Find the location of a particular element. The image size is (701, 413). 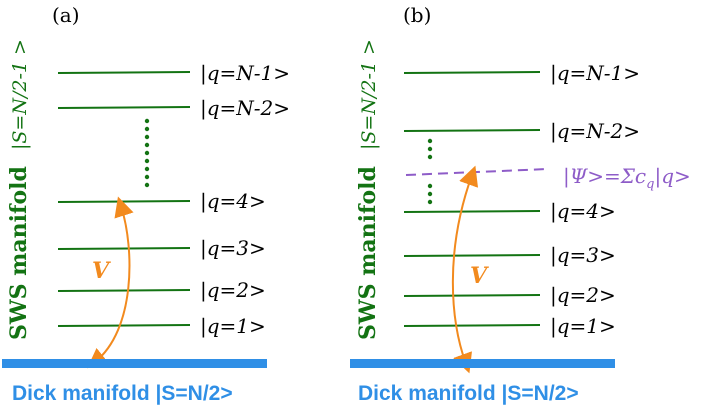

panel-b-label: (b) is located at coordinates (417, 15).